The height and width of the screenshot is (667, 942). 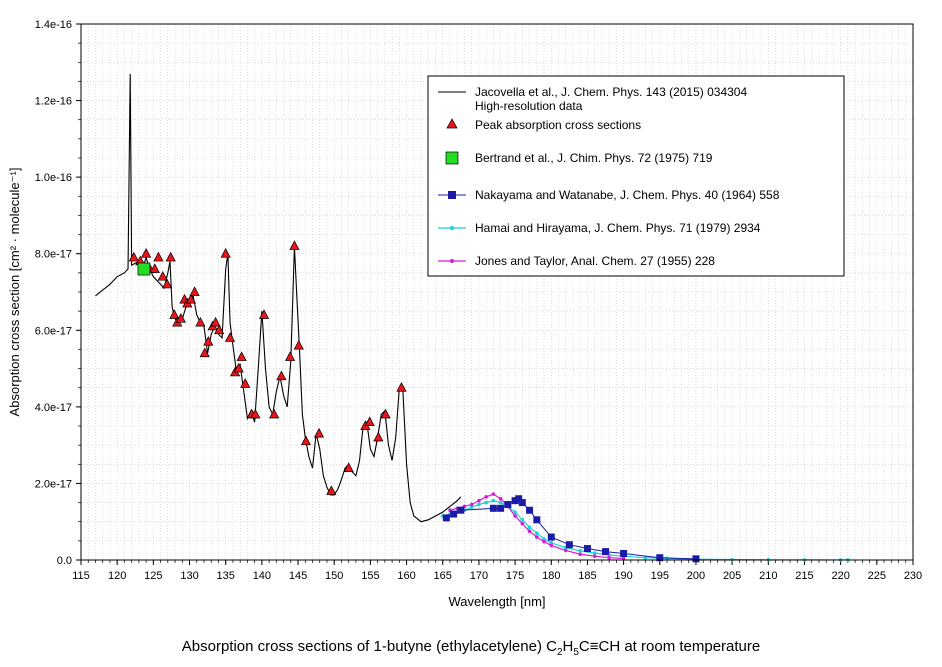 What do you see at coordinates (636, 176) in the screenshot?
I see `legend-box` at bounding box center [636, 176].